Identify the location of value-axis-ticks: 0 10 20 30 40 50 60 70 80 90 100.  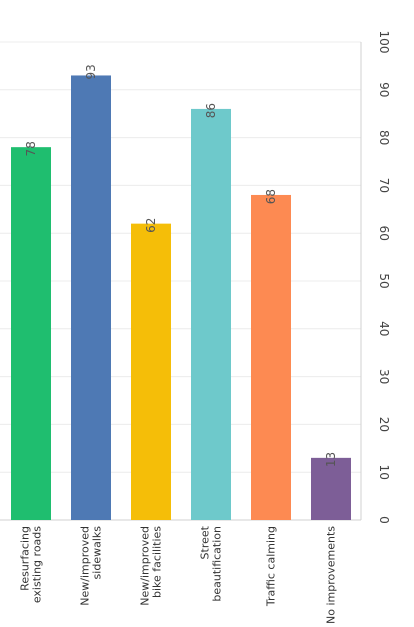
(384, 277).